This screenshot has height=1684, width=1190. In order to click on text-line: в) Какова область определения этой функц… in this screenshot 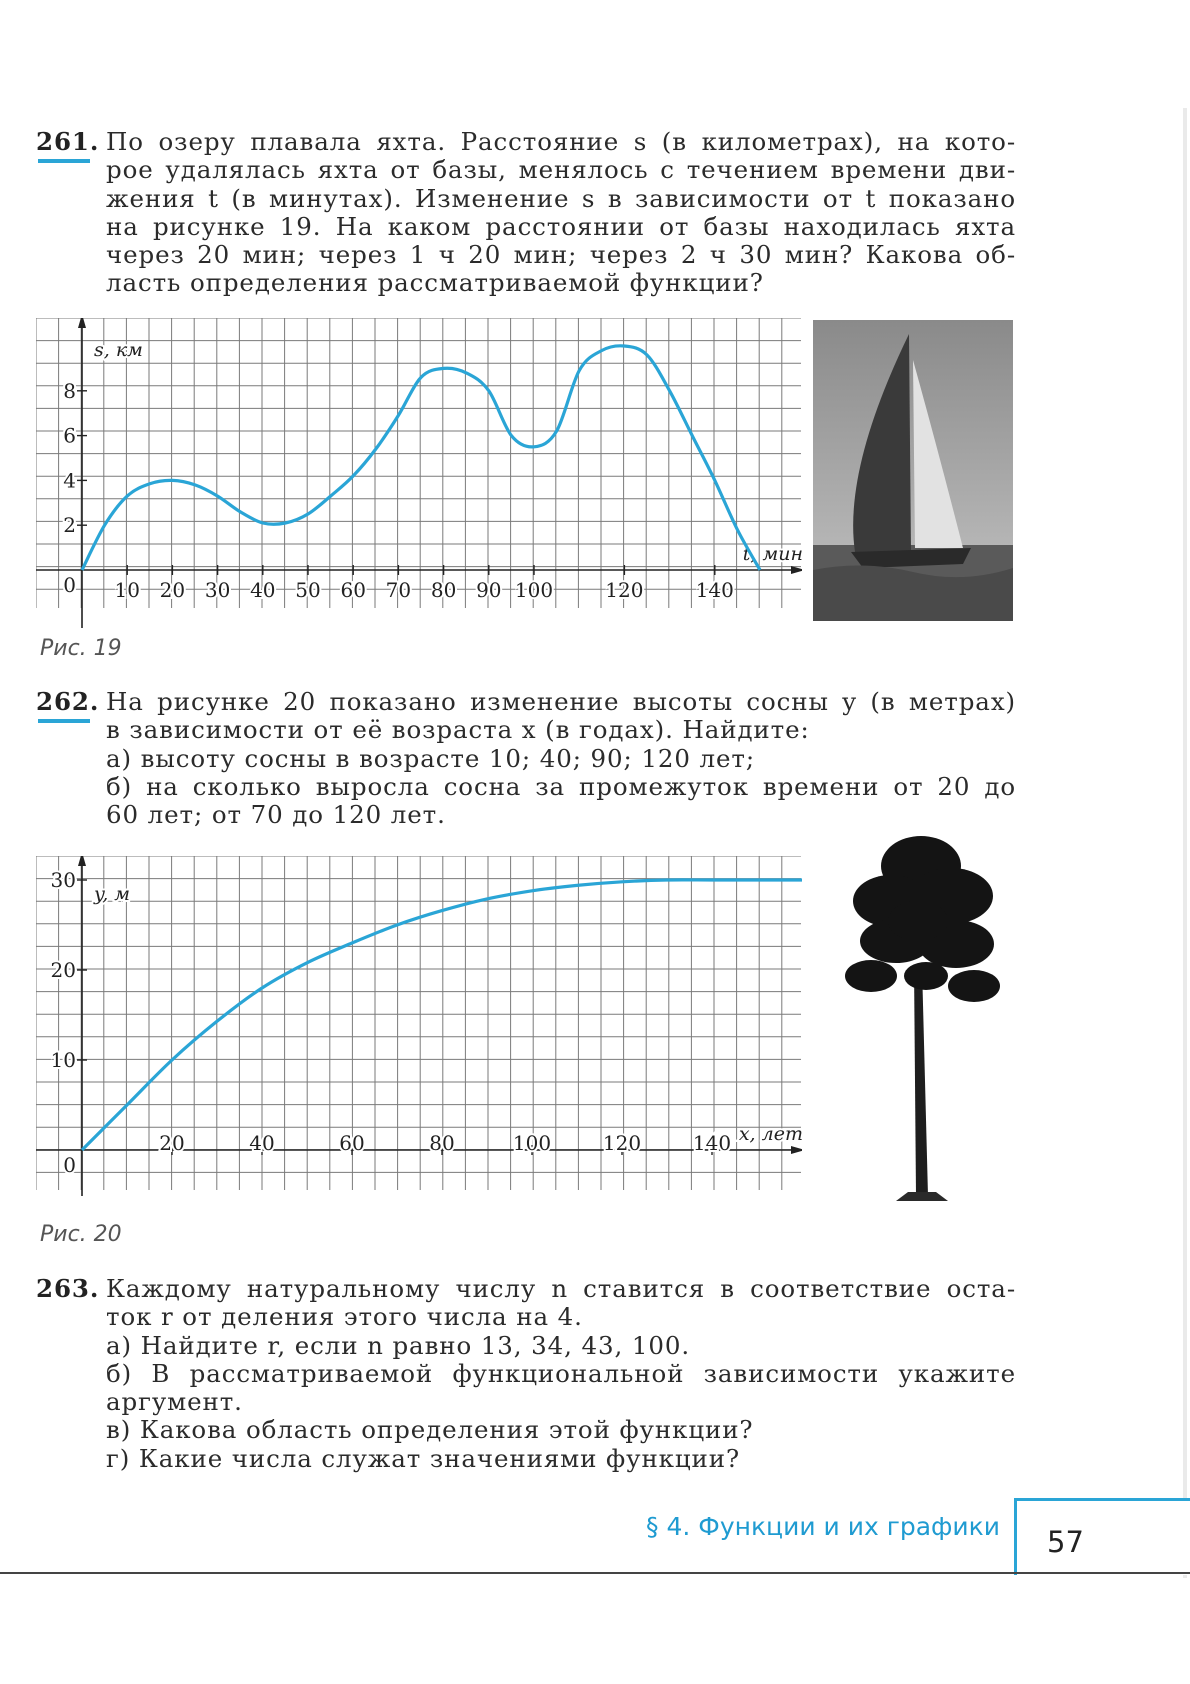, I will do `click(430, 1430)`.